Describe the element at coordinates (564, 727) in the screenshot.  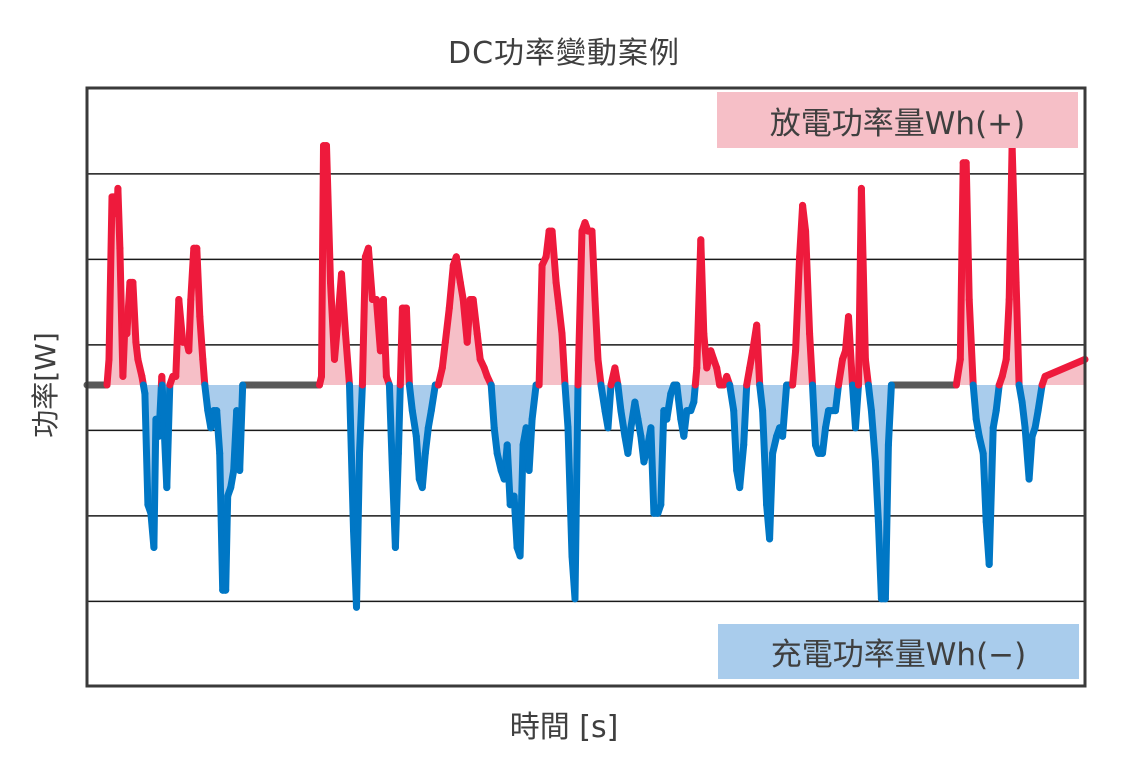
I see `x-axis-label: 時間 [s]` at that location.